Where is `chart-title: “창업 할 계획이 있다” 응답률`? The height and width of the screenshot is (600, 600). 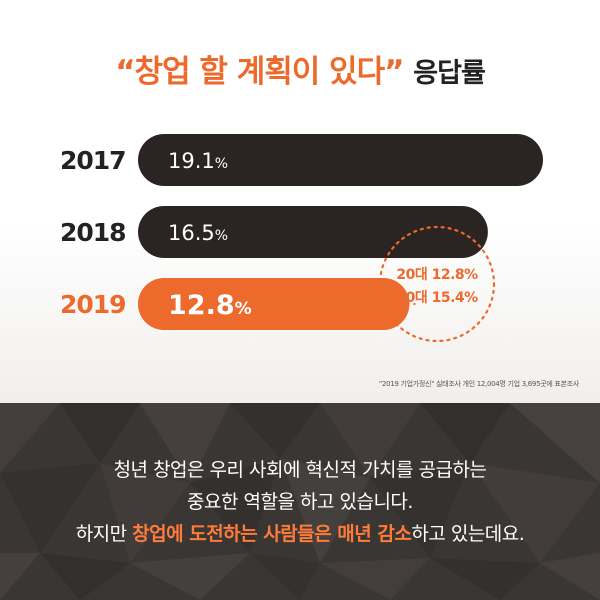 chart-title: “창업 할 계획이 있다” 응답률 is located at coordinates (300, 68).